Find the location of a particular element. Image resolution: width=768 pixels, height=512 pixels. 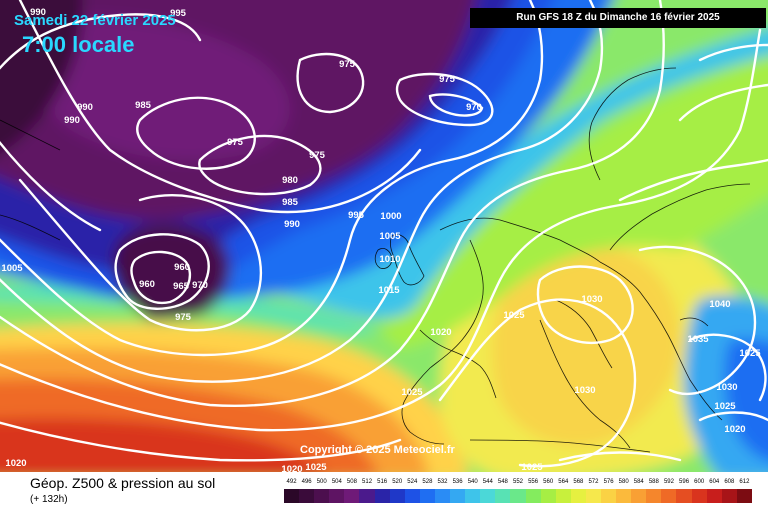

scale-label: 508 is located at coordinates (351, 482).